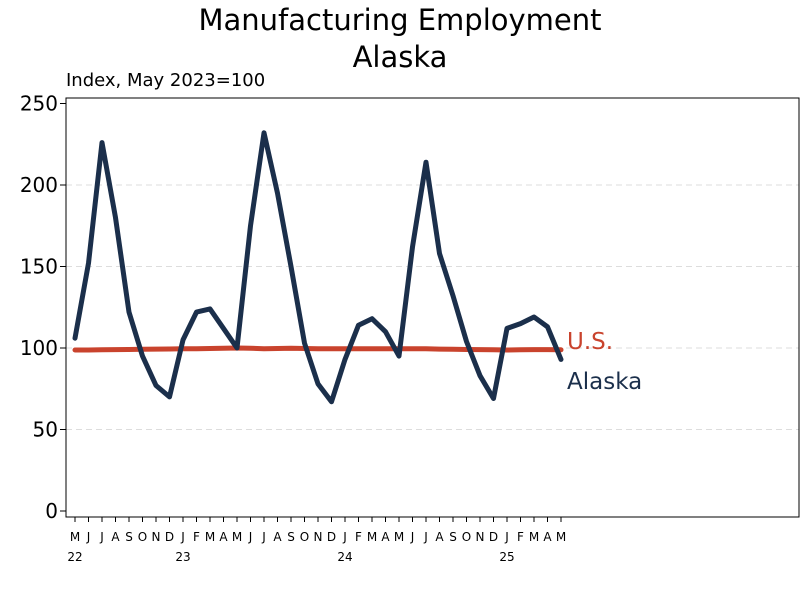 This screenshot has width=800, height=600. Describe the element at coordinates (318, 349) in the screenshot. I see `series-line-us` at that location.